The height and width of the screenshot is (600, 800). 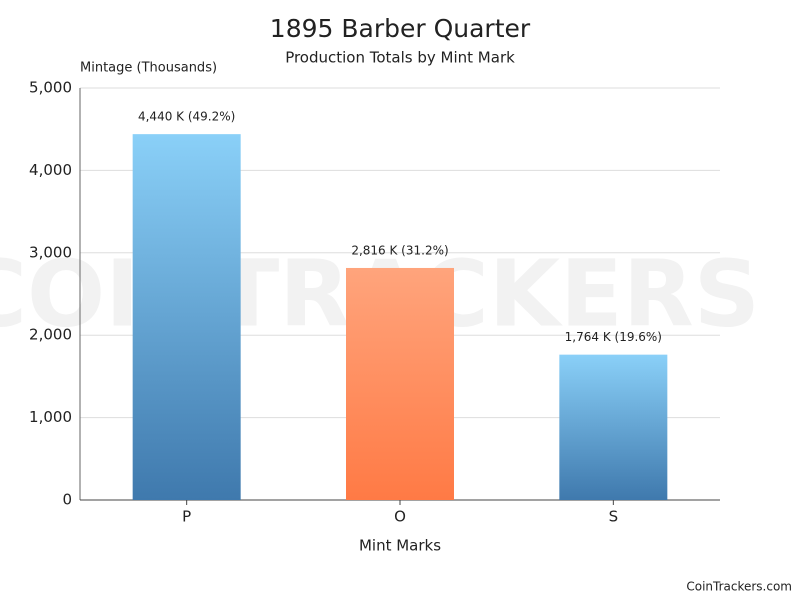 What do you see at coordinates (614, 517) in the screenshot?
I see `x-tick-label: S` at bounding box center [614, 517].